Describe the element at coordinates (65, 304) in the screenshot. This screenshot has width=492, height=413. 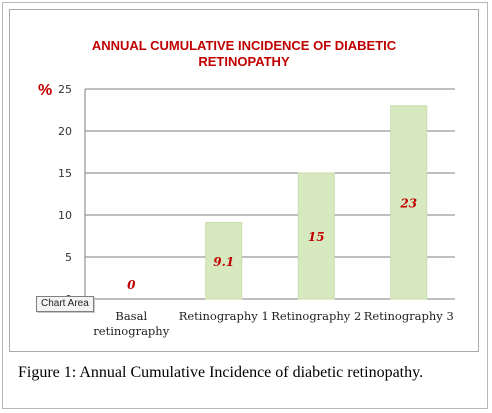
I see `chart-area-tooltip: Chart Area` at that location.